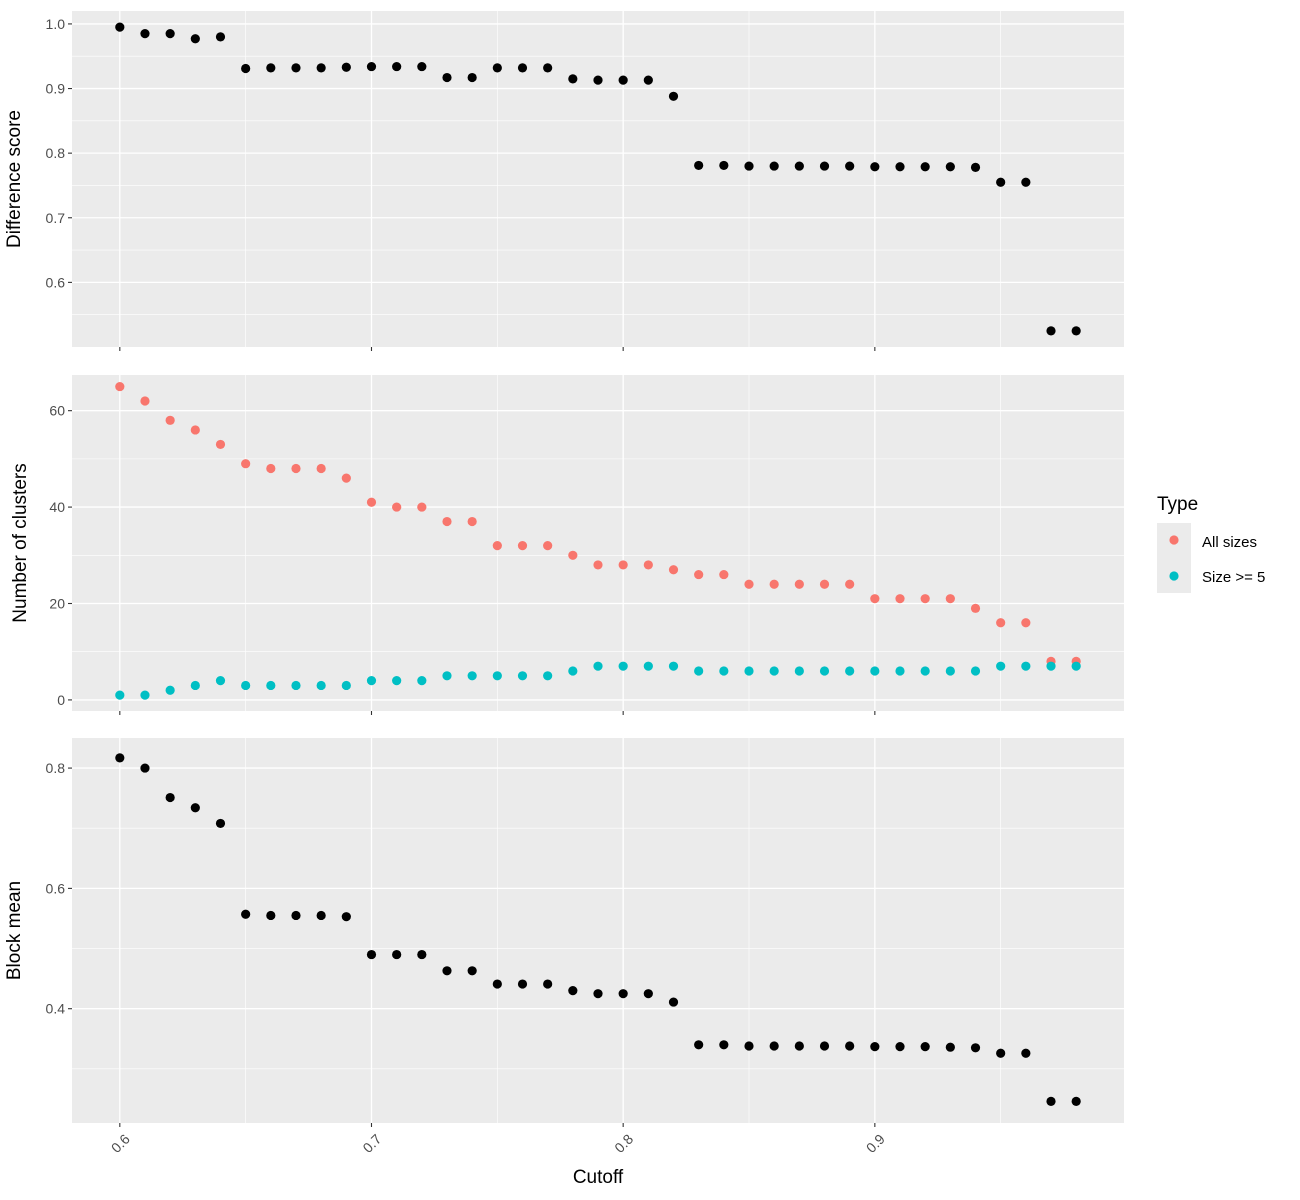  I want to click on x-tick-label: 0.7, so click(371, 1143).